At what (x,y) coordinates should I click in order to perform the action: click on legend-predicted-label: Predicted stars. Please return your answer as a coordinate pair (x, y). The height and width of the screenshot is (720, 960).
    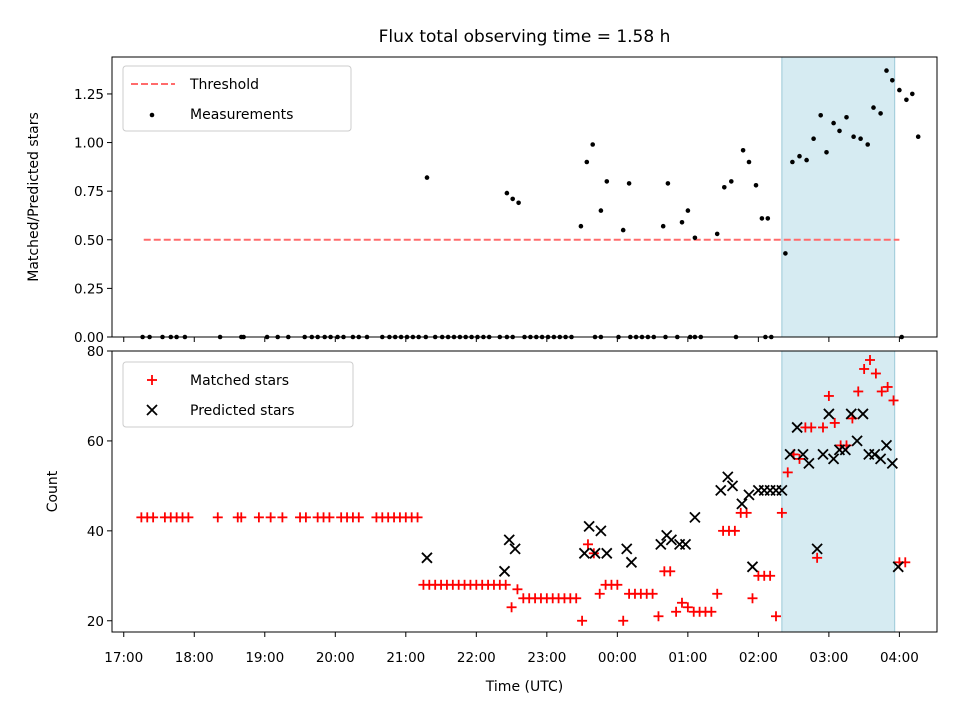
    Looking at the image, I should click on (242, 411).